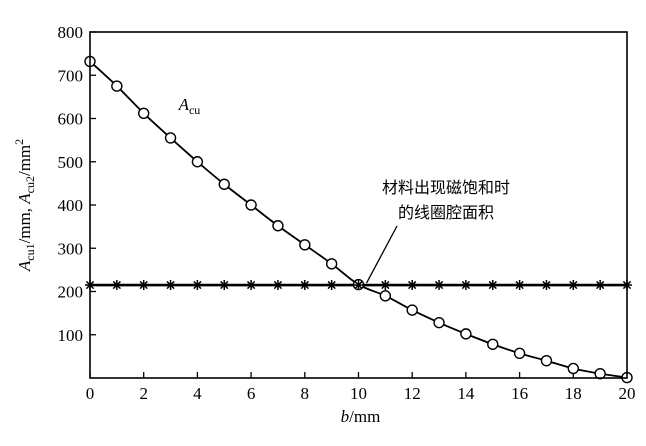  I want to click on y-axis-label-var1: A, so click(24, 266).